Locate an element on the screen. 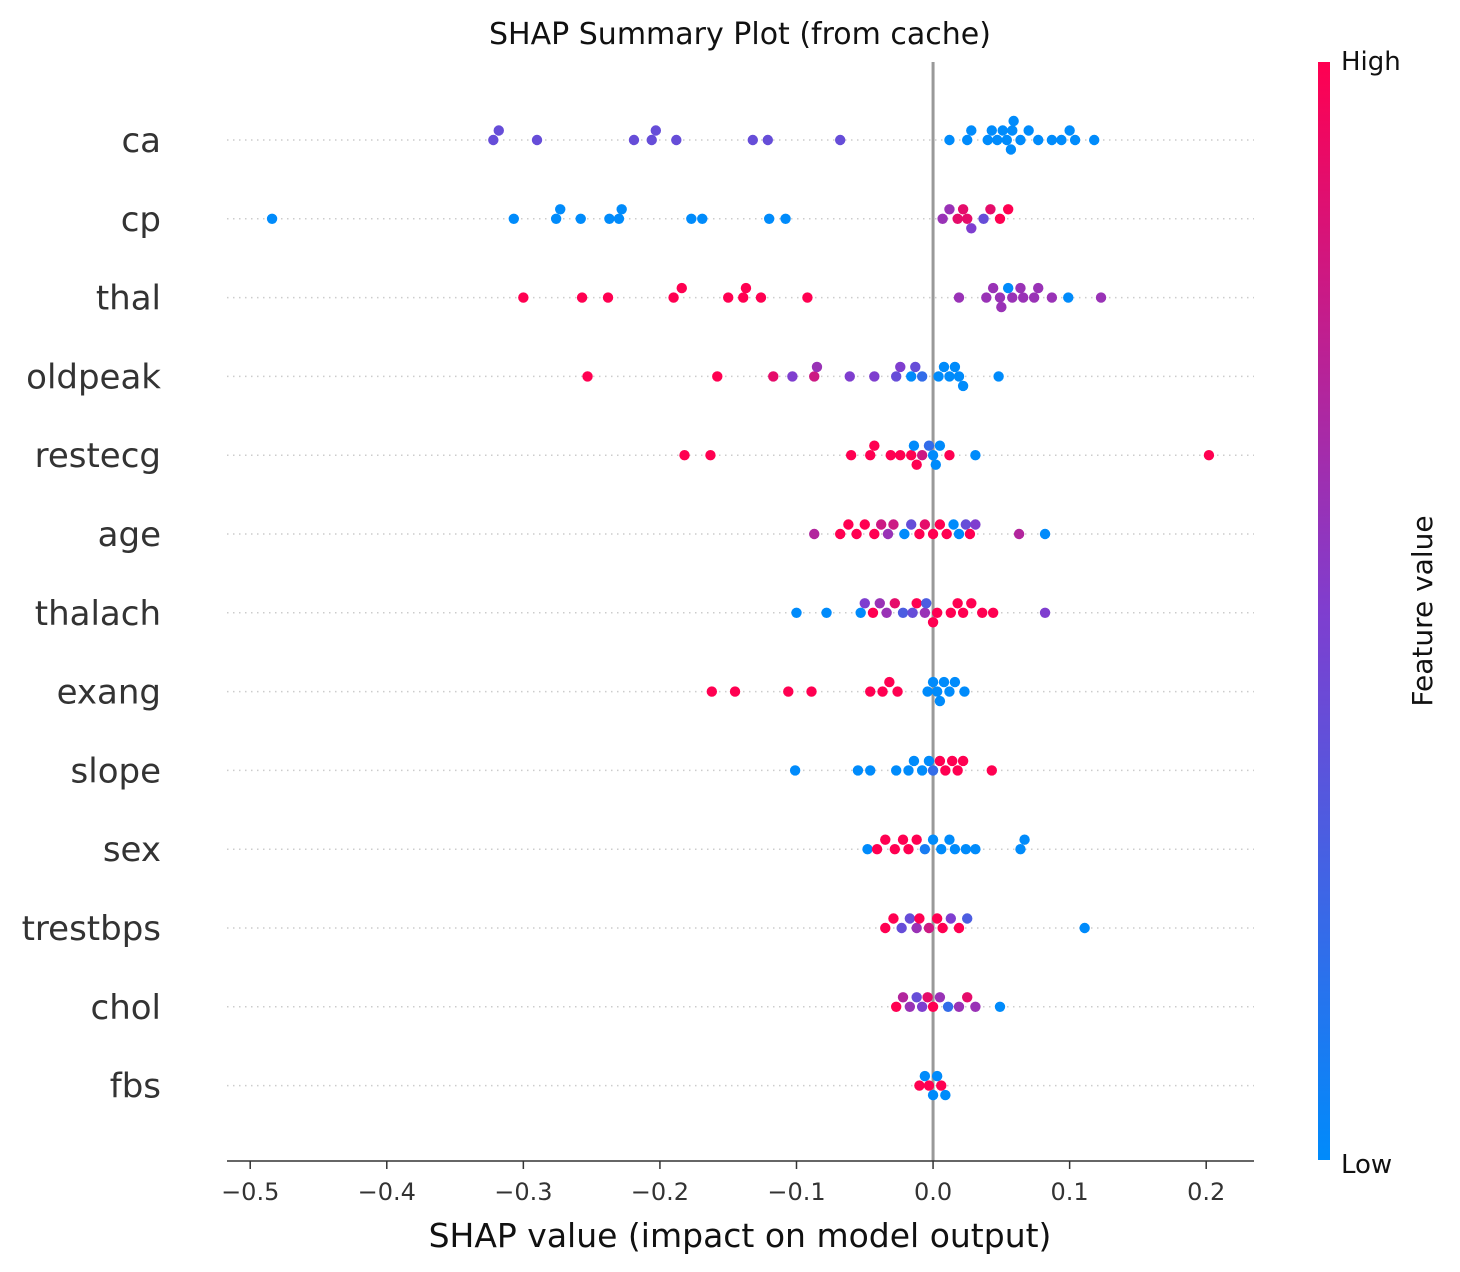  colorbar-high-label: High is located at coordinates (1371, 62).